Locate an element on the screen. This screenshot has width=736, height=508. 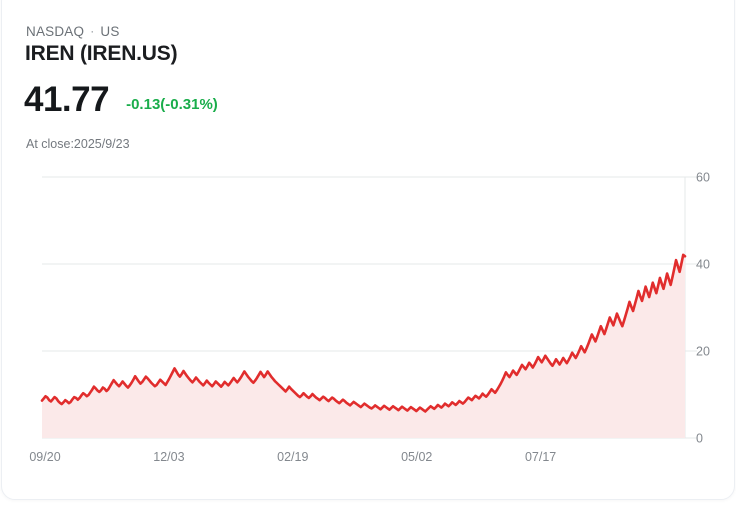
chart-x-tick-labels: 09/20 12/03 02/19 05/02 07/17 is located at coordinates (292, 457).